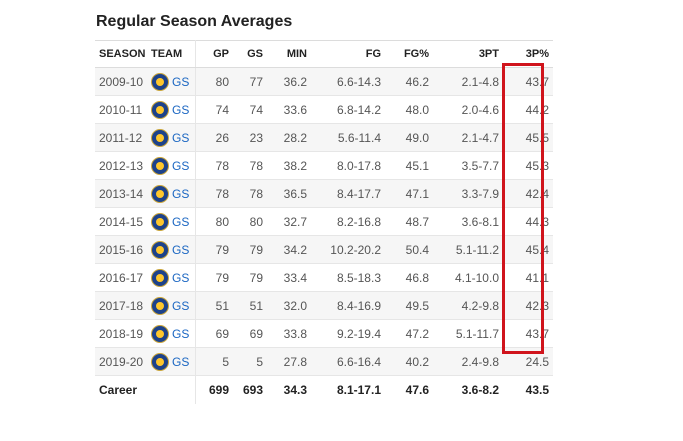  Describe the element at coordinates (324, 361) in the screenshot. I see `table-row: 2019-20 GS 5 5 27.8 6.6-16.4 40.2 2.4-9.8 24.5` at that location.